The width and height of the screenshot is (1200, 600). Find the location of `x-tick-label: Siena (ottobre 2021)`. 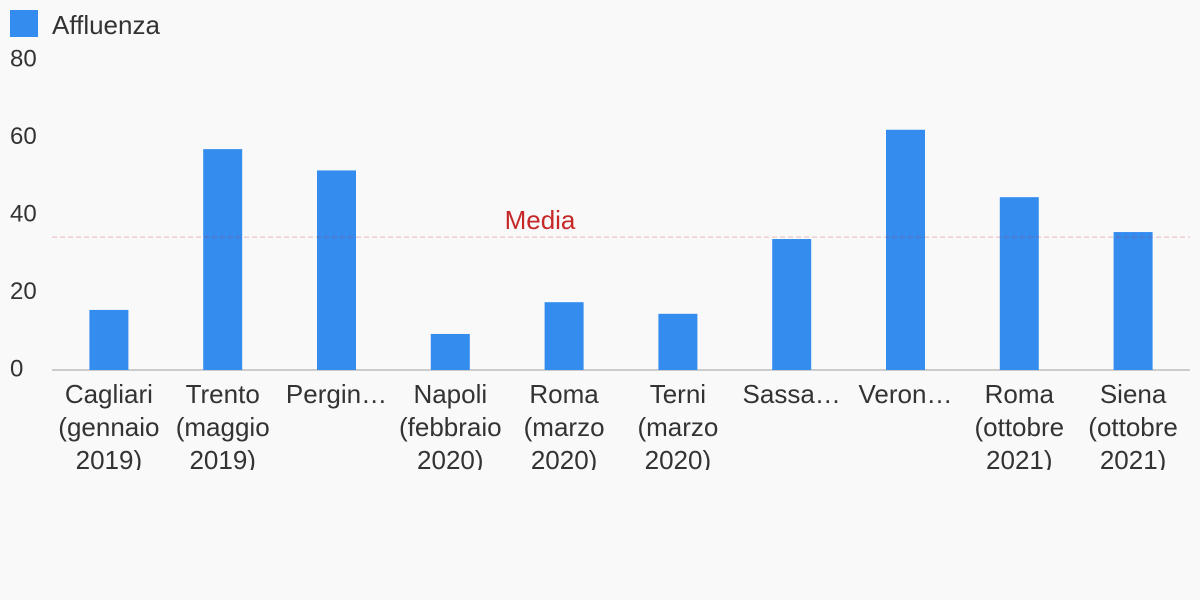

x-tick-label: Siena (ottobre 2021) is located at coordinates (1133, 424).